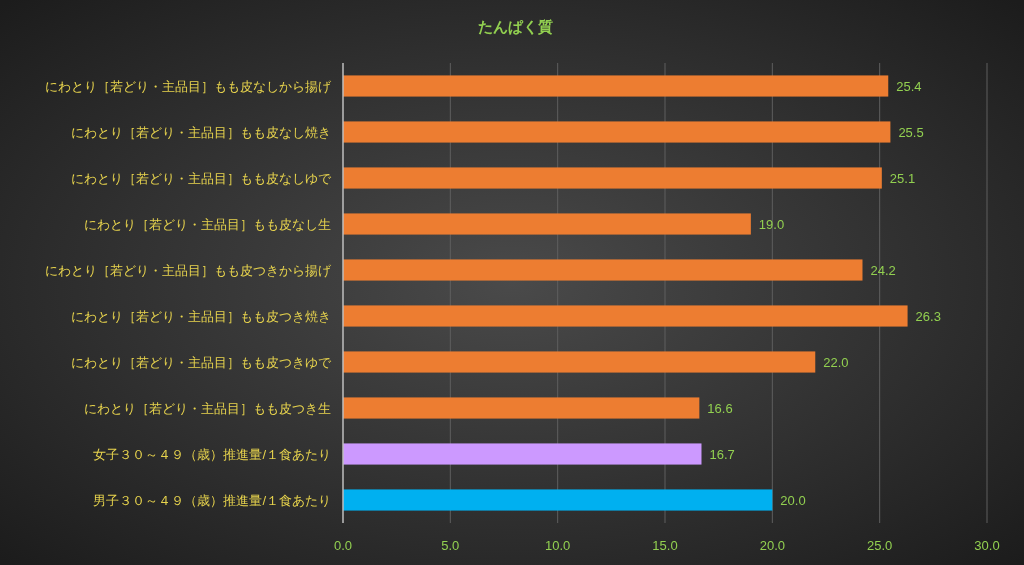  Describe the element at coordinates (771, 224) in the screenshot. I see `data-label: 19.0` at that location.